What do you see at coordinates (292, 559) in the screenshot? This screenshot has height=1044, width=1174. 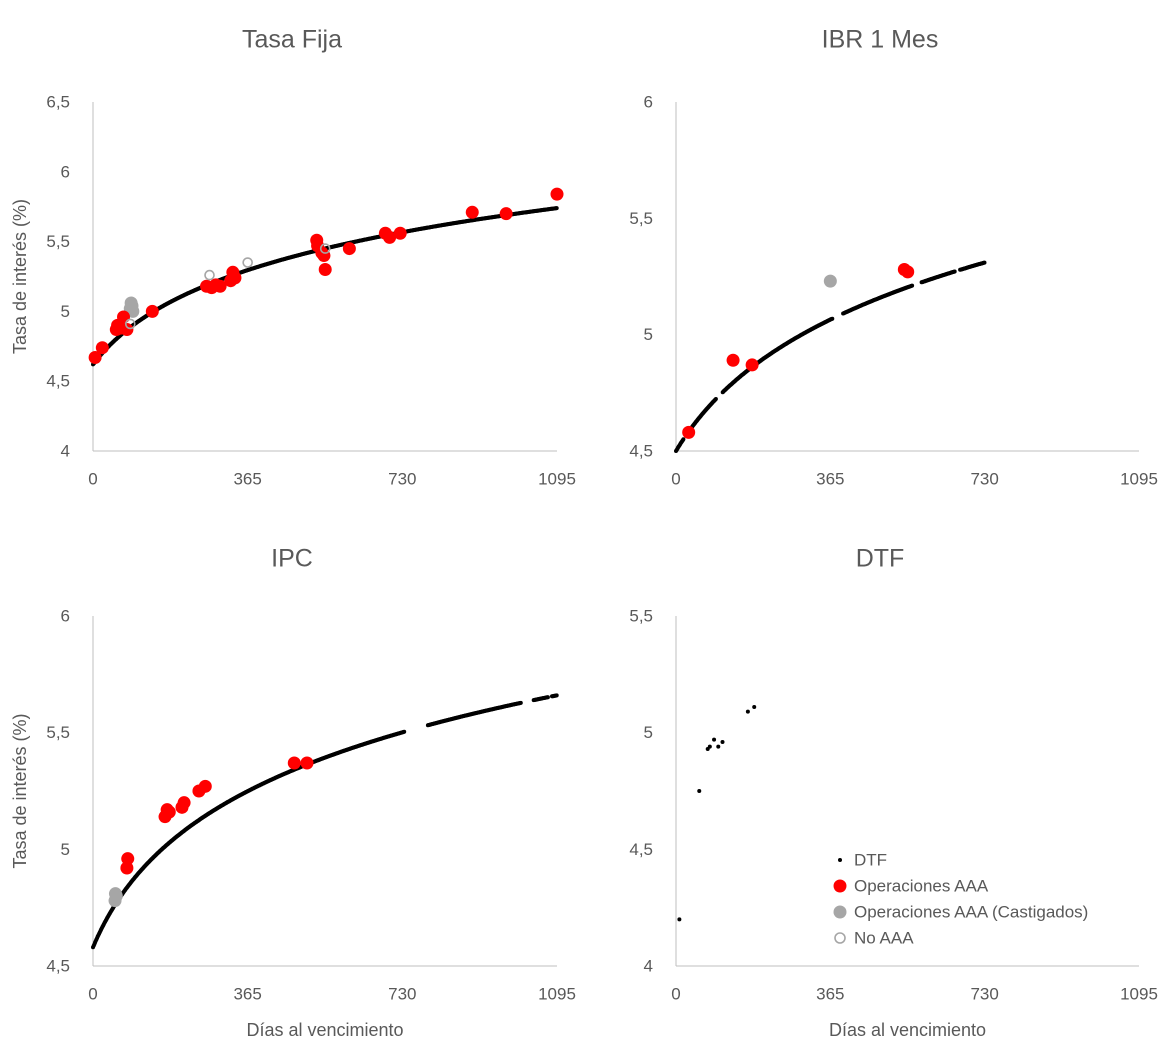 I see `chart-title: IPC` at bounding box center [292, 559].